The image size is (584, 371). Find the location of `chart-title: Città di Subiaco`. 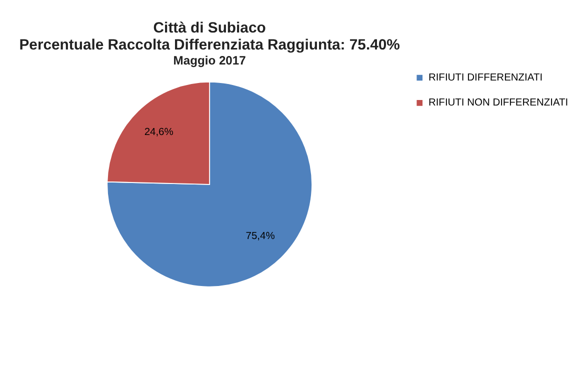

chart-title: Città di Subiaco is located at coordinates (209, 28).